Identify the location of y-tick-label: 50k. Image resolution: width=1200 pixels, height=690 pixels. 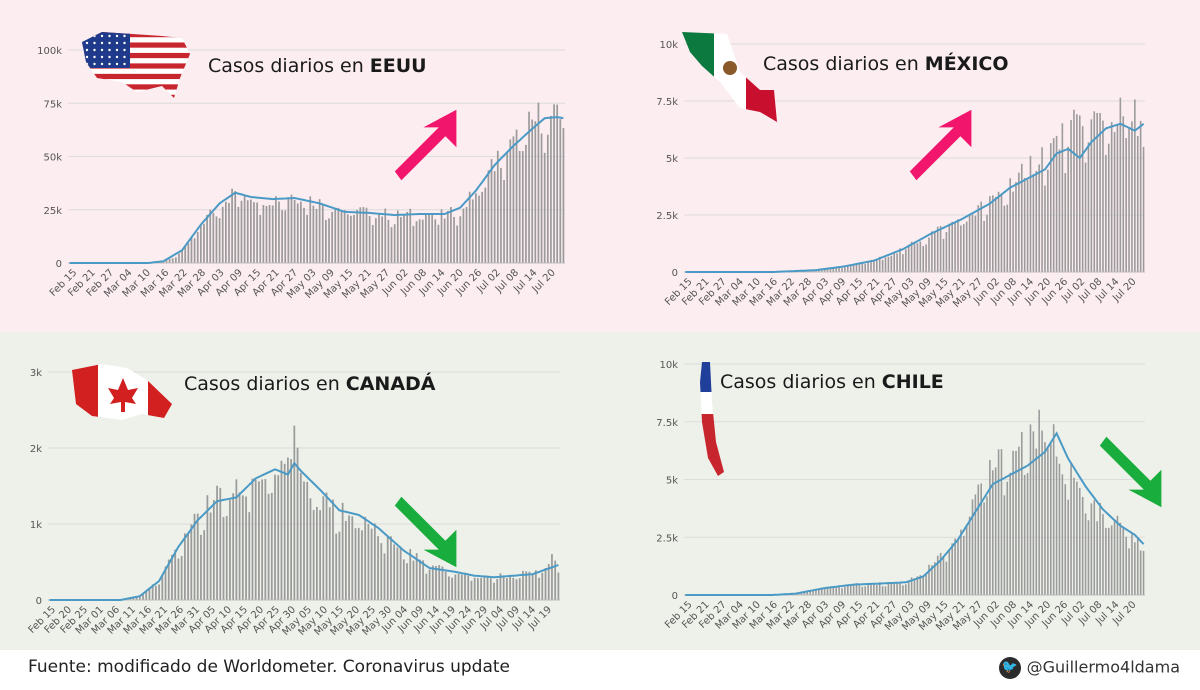
(52, 158).